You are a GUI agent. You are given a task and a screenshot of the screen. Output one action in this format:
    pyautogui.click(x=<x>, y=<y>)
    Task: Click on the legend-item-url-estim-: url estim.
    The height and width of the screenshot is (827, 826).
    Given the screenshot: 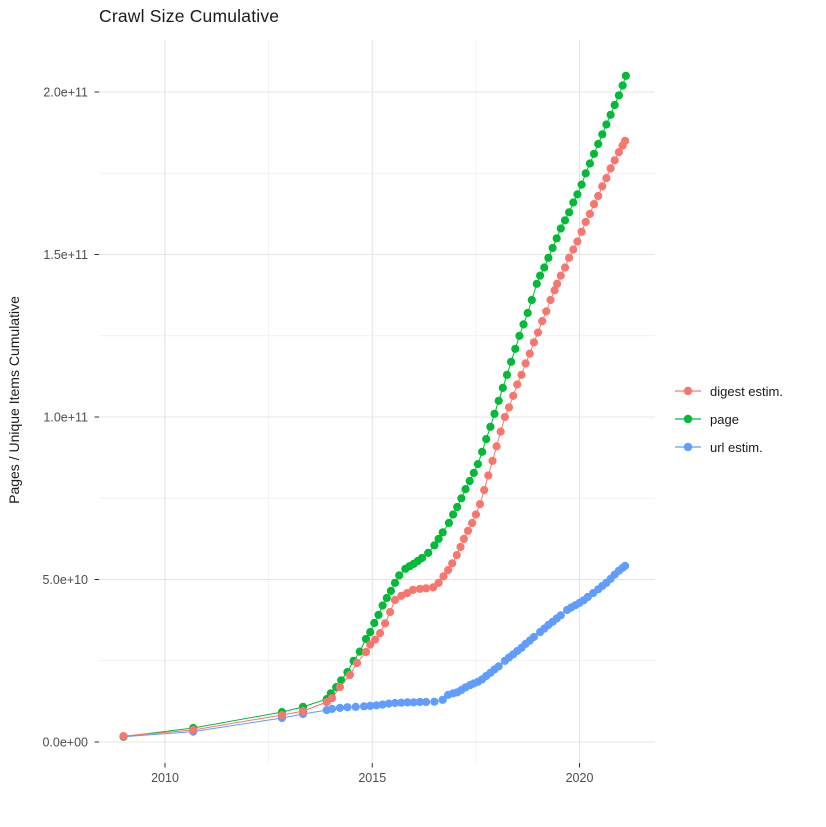 What is the action you would take?
    pyautogui.click(x=728, y=447)
    